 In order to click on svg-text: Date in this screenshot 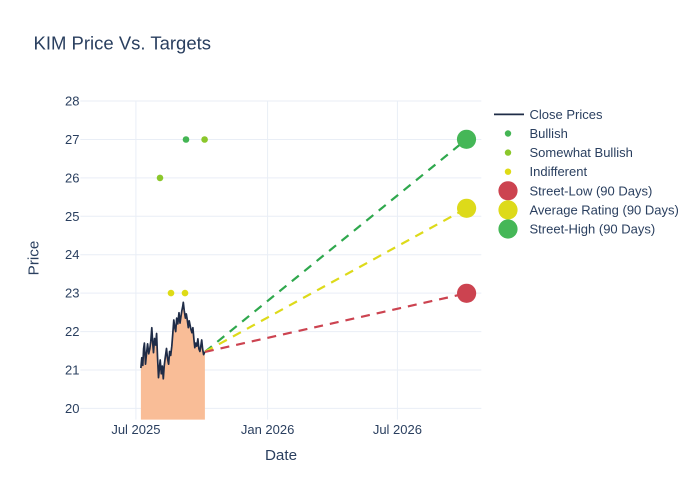, I will do `click(281, 455)`.